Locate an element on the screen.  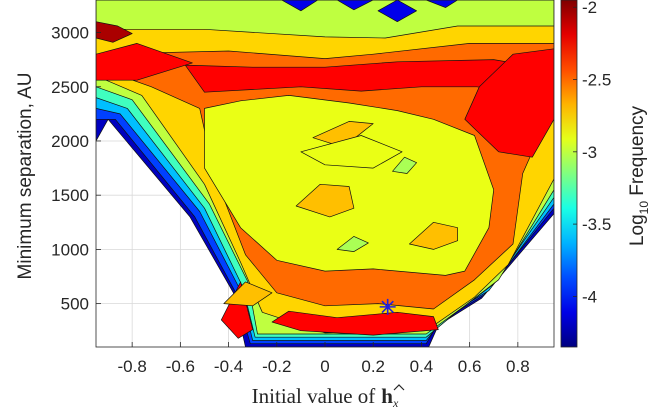
y-tick-label-1: 1000 is located at coordinates (70, 249).